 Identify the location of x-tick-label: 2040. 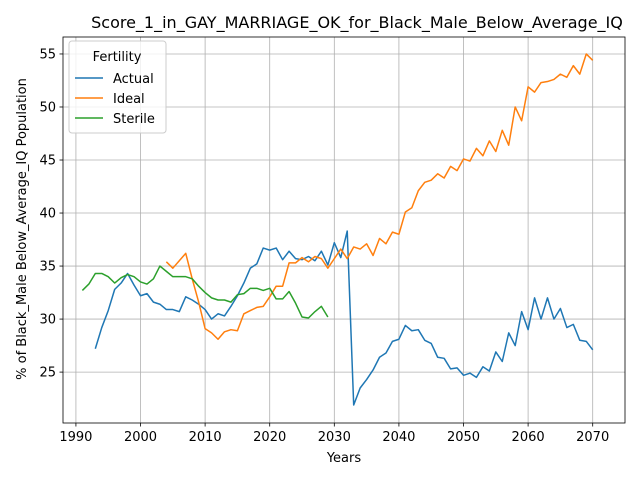
(398, 437).